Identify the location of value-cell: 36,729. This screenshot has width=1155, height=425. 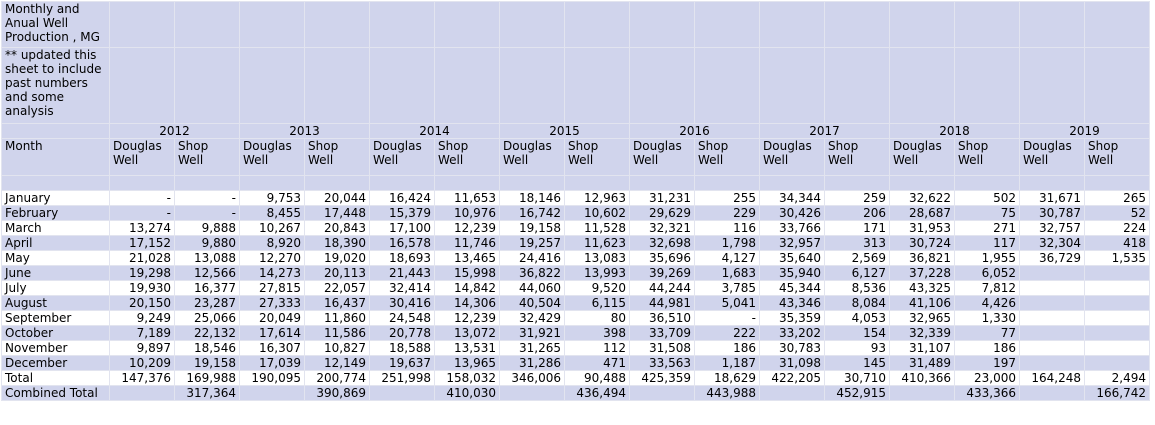
(1052, 258).